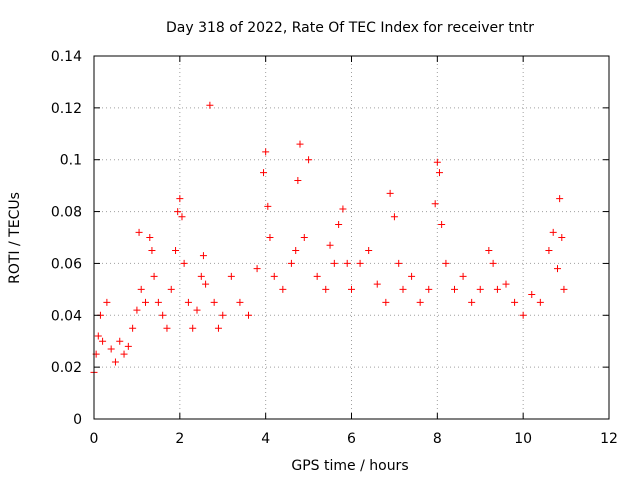 The image size is (640, 480). Describe the element at coordinates (349, 466) in the screenshot. I see `x-axis-title: GPS time / hours` at that location.